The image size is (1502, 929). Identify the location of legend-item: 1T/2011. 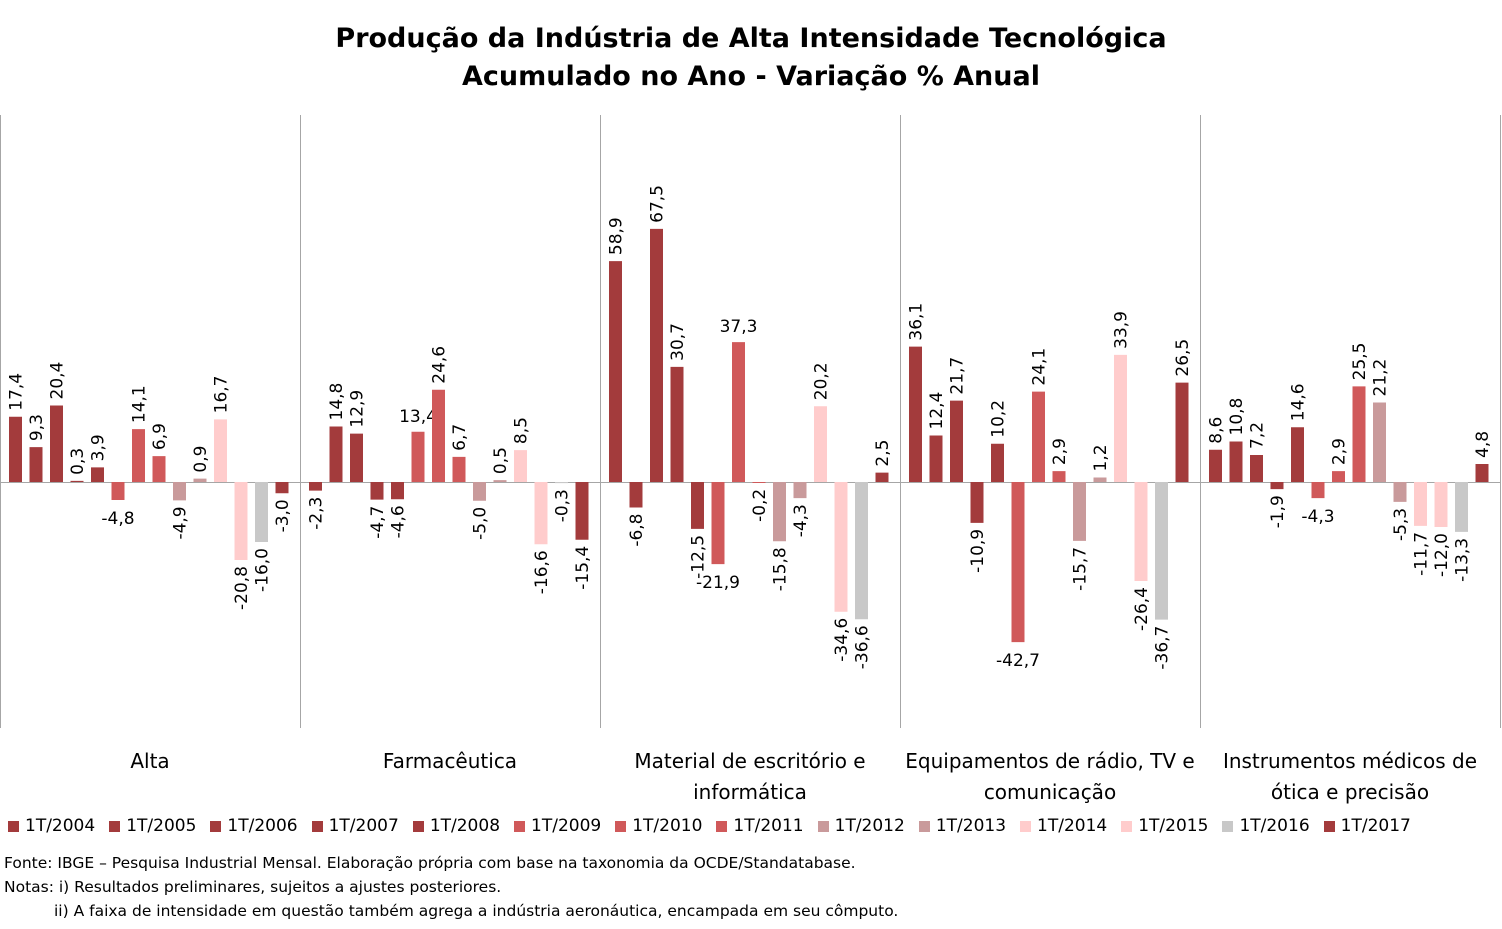
(760, 826).